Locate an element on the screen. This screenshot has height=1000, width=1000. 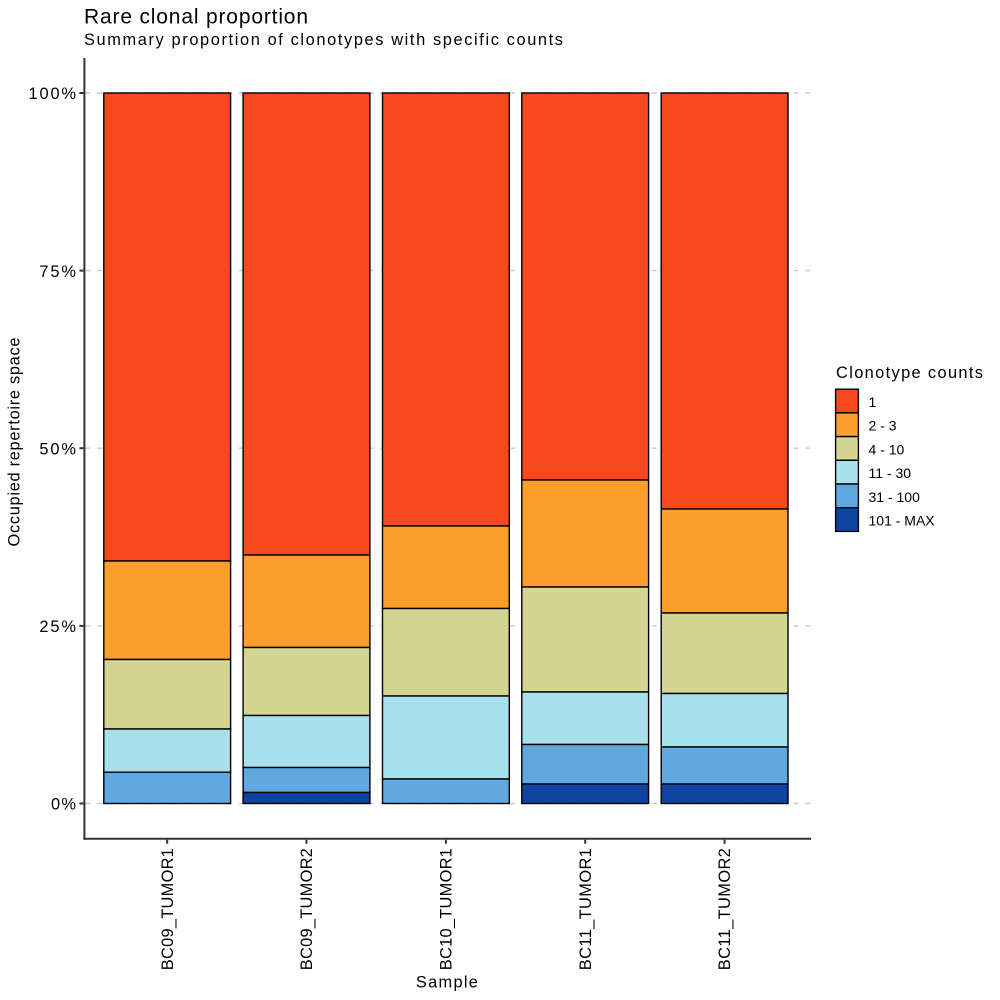
svg-text: 0% is located at coordinates (63, 805).